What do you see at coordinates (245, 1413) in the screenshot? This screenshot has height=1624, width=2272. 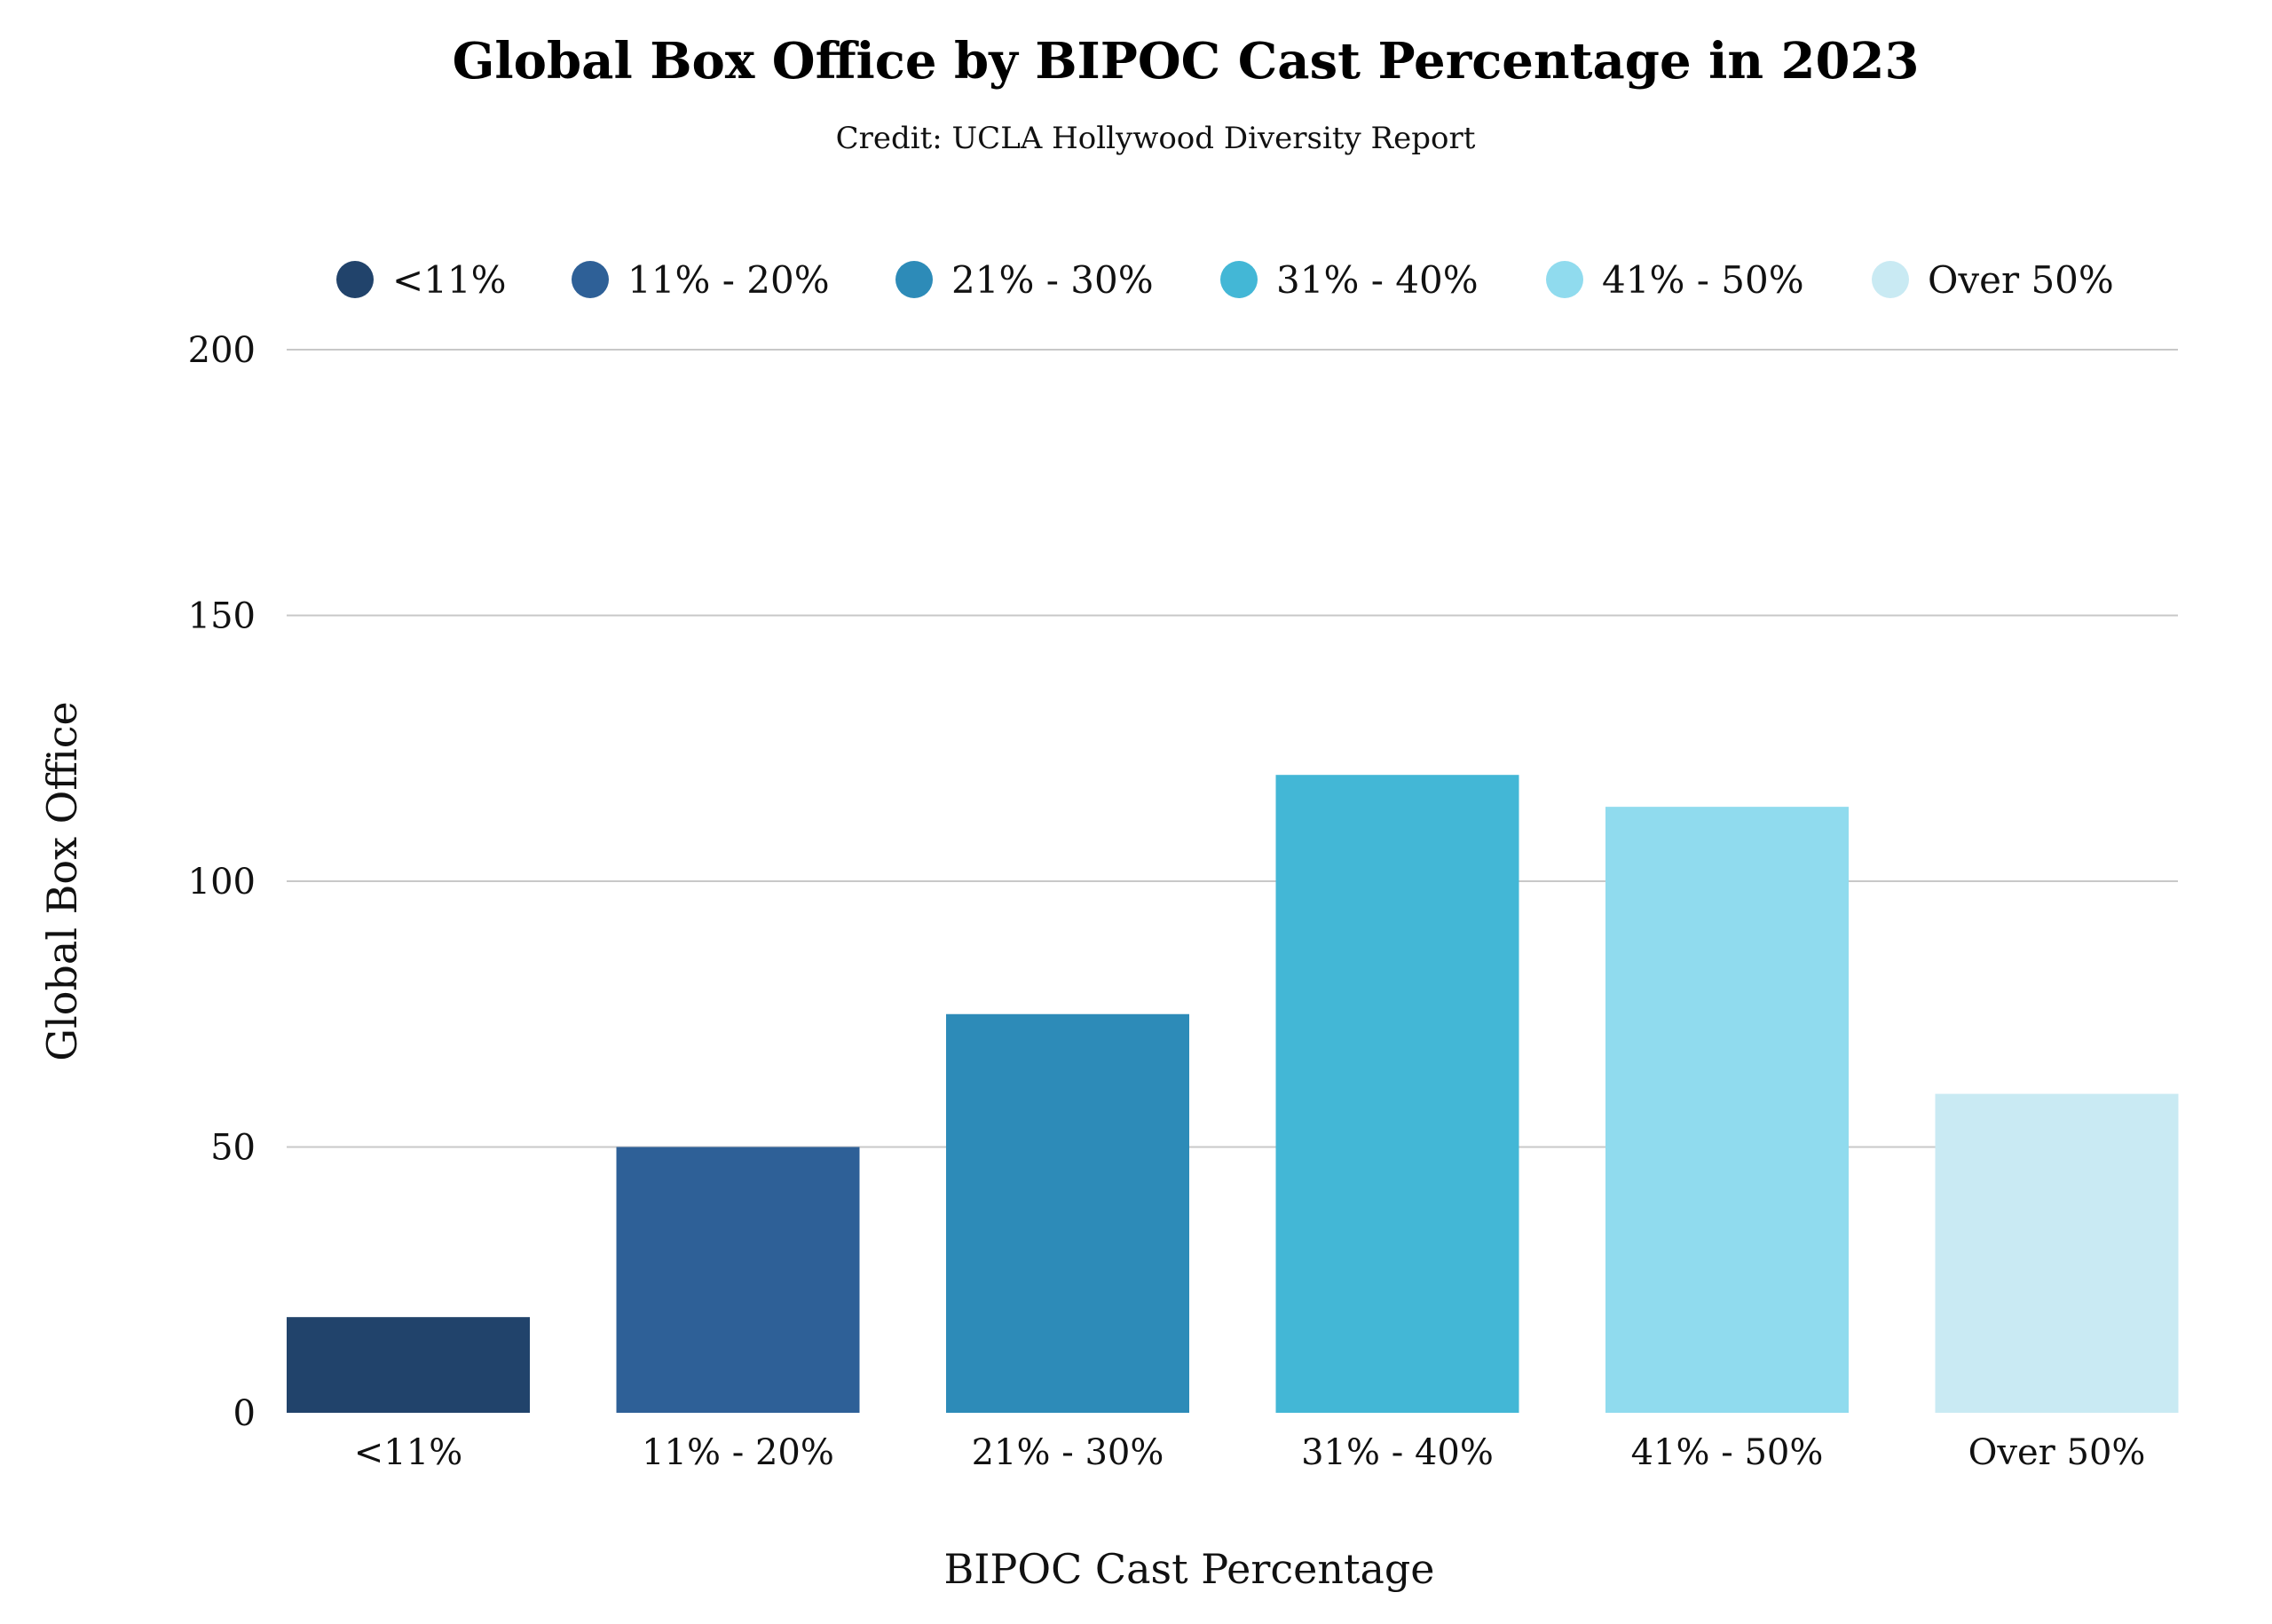 I see `y-tick-label: 0` at bounding box center [245, 1413].